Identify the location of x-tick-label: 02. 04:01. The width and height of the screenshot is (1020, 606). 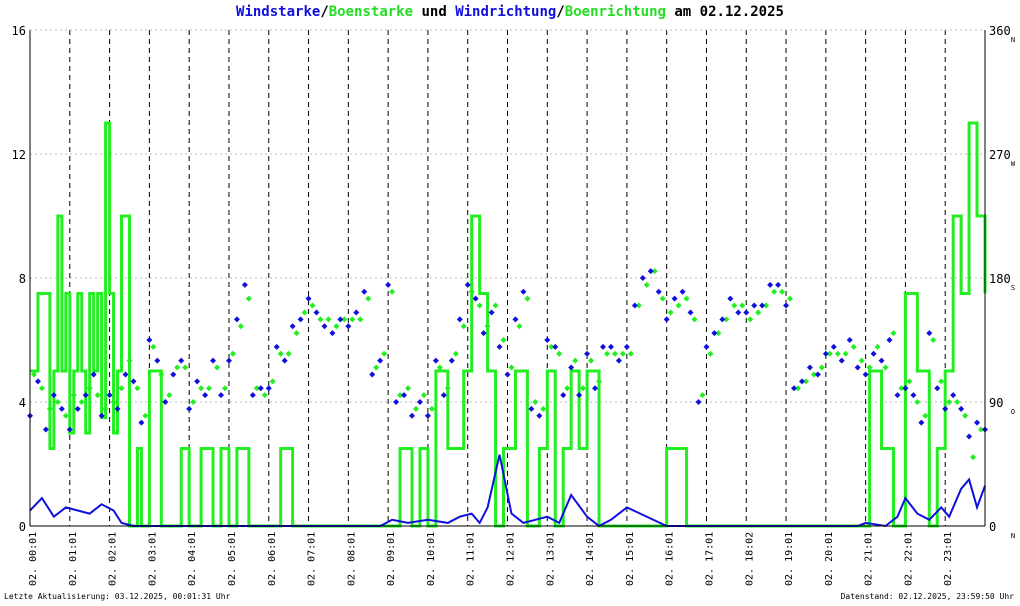
(192, 559).